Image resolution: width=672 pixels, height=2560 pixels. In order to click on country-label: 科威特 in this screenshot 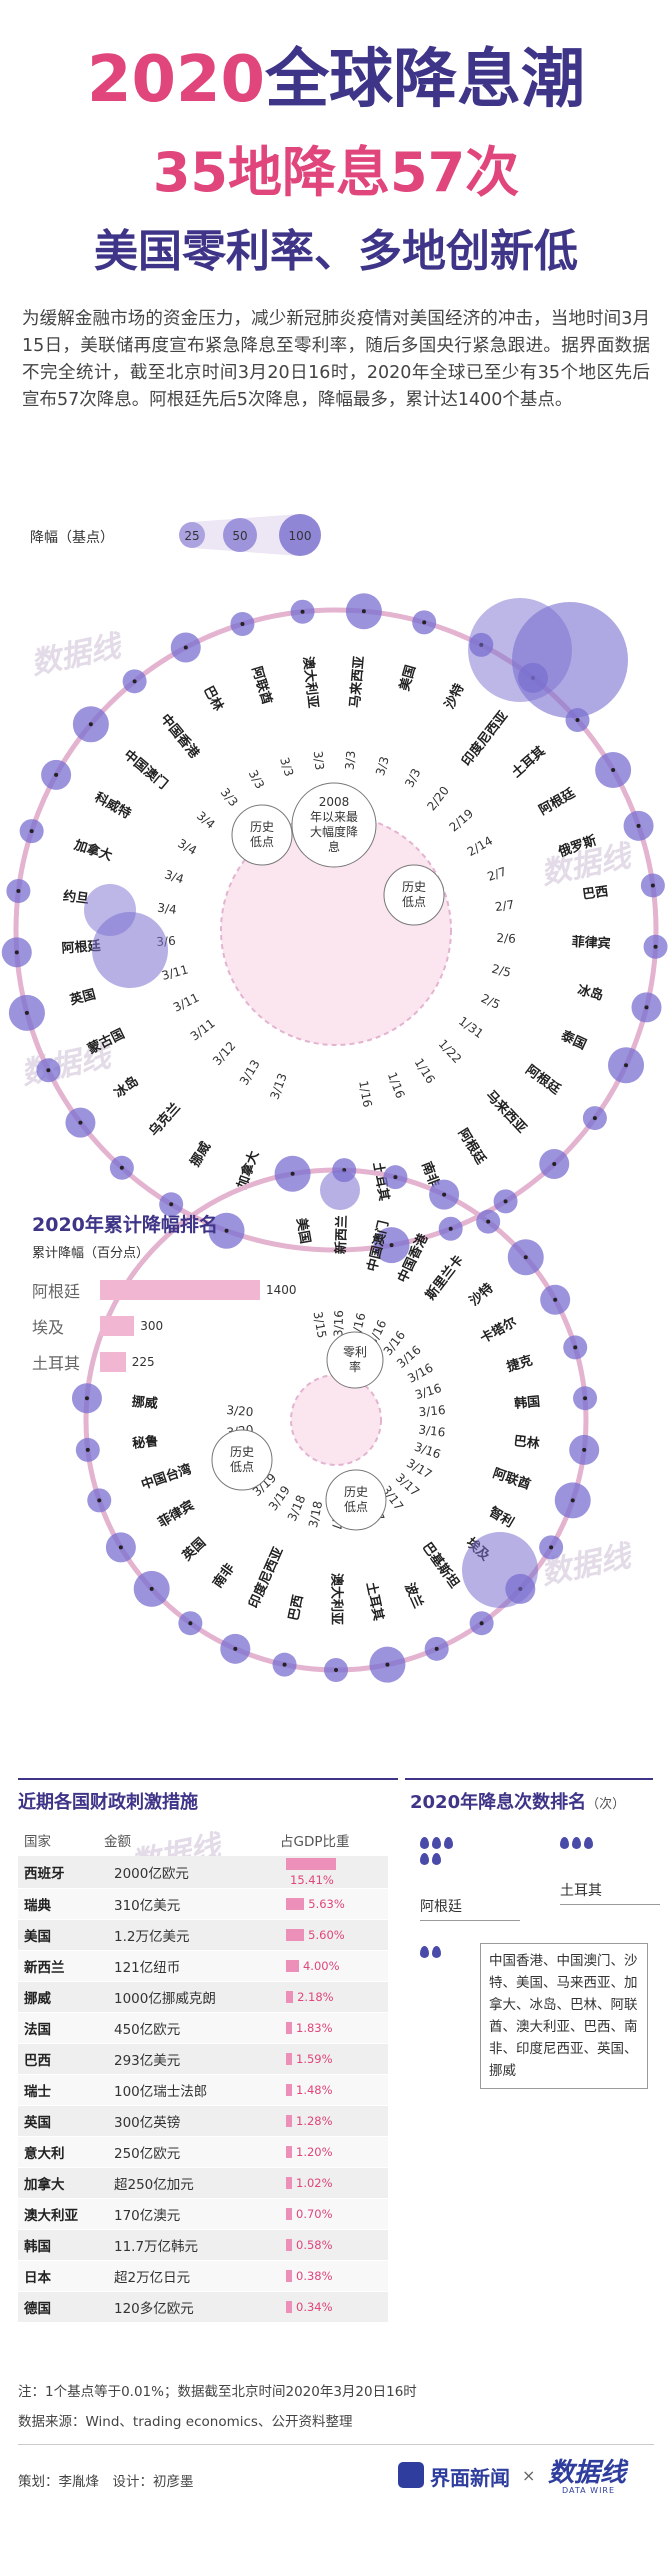, I will do `click(113, 805)`.